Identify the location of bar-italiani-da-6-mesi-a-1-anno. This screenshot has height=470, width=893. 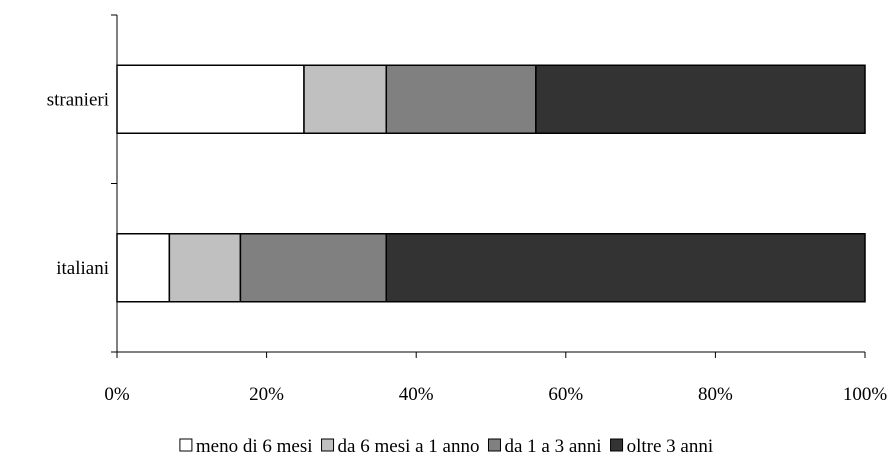
(205, 268).